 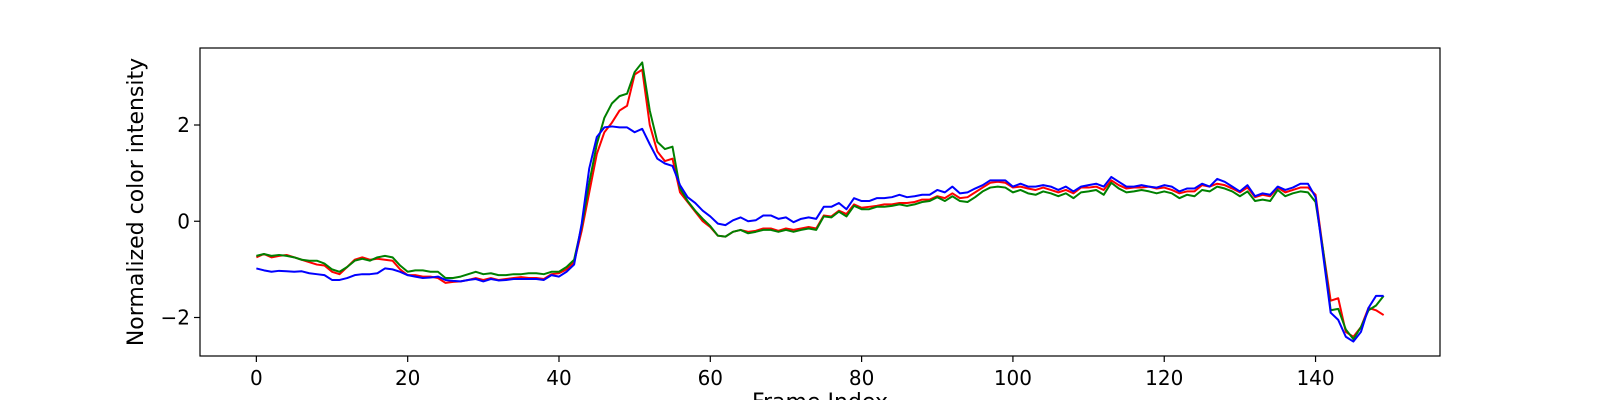 I want to click on x-tick-label: 40, so click(x=558, y=378).